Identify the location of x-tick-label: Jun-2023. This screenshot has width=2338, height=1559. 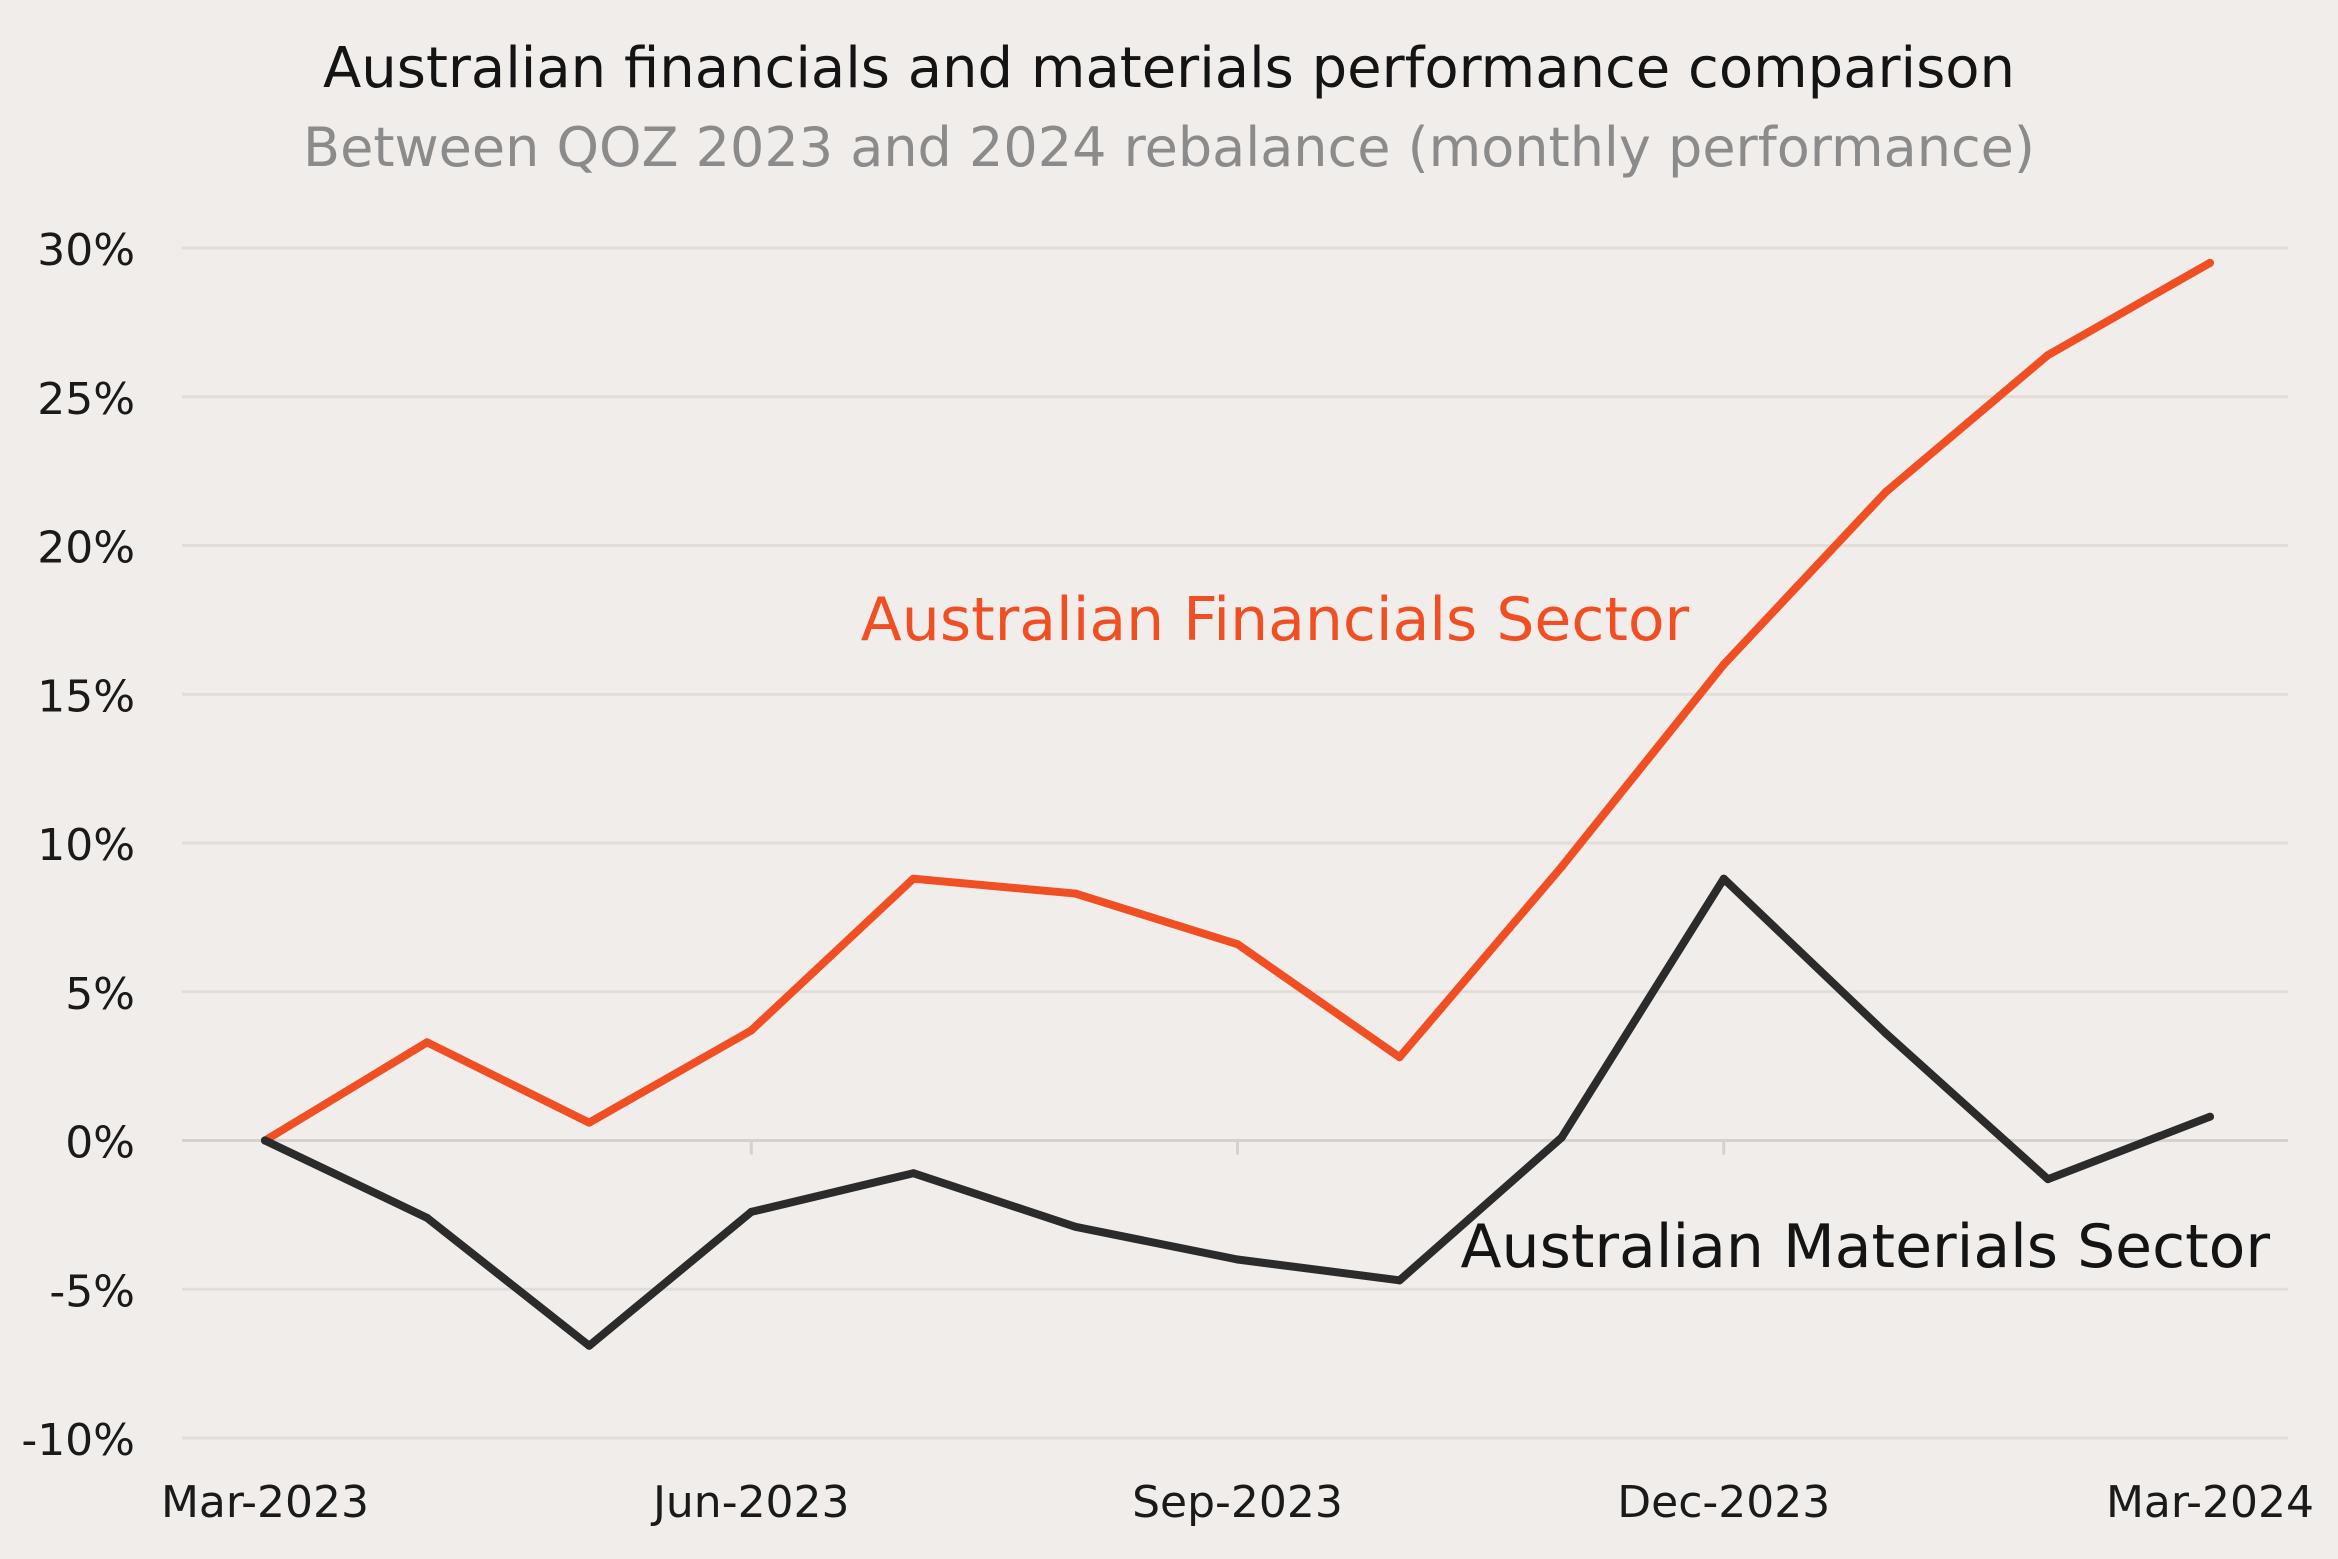
(750, 1502).